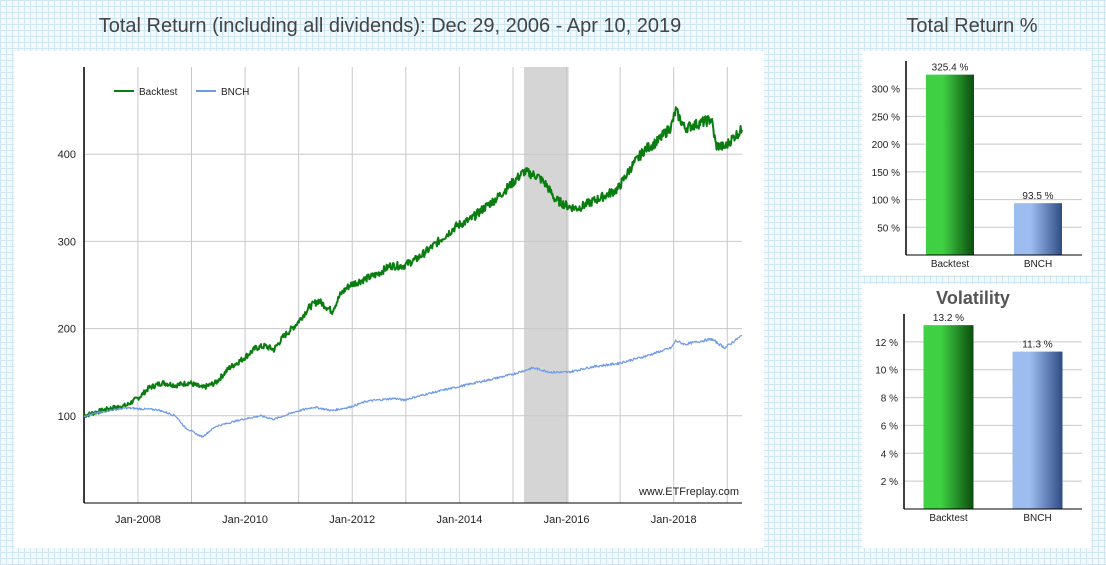 This screenshot has width=1106, height=565. Describe the element at coordinates (889, 482) in the screenshot. I see `y-tick-label: 2 %` at that location.